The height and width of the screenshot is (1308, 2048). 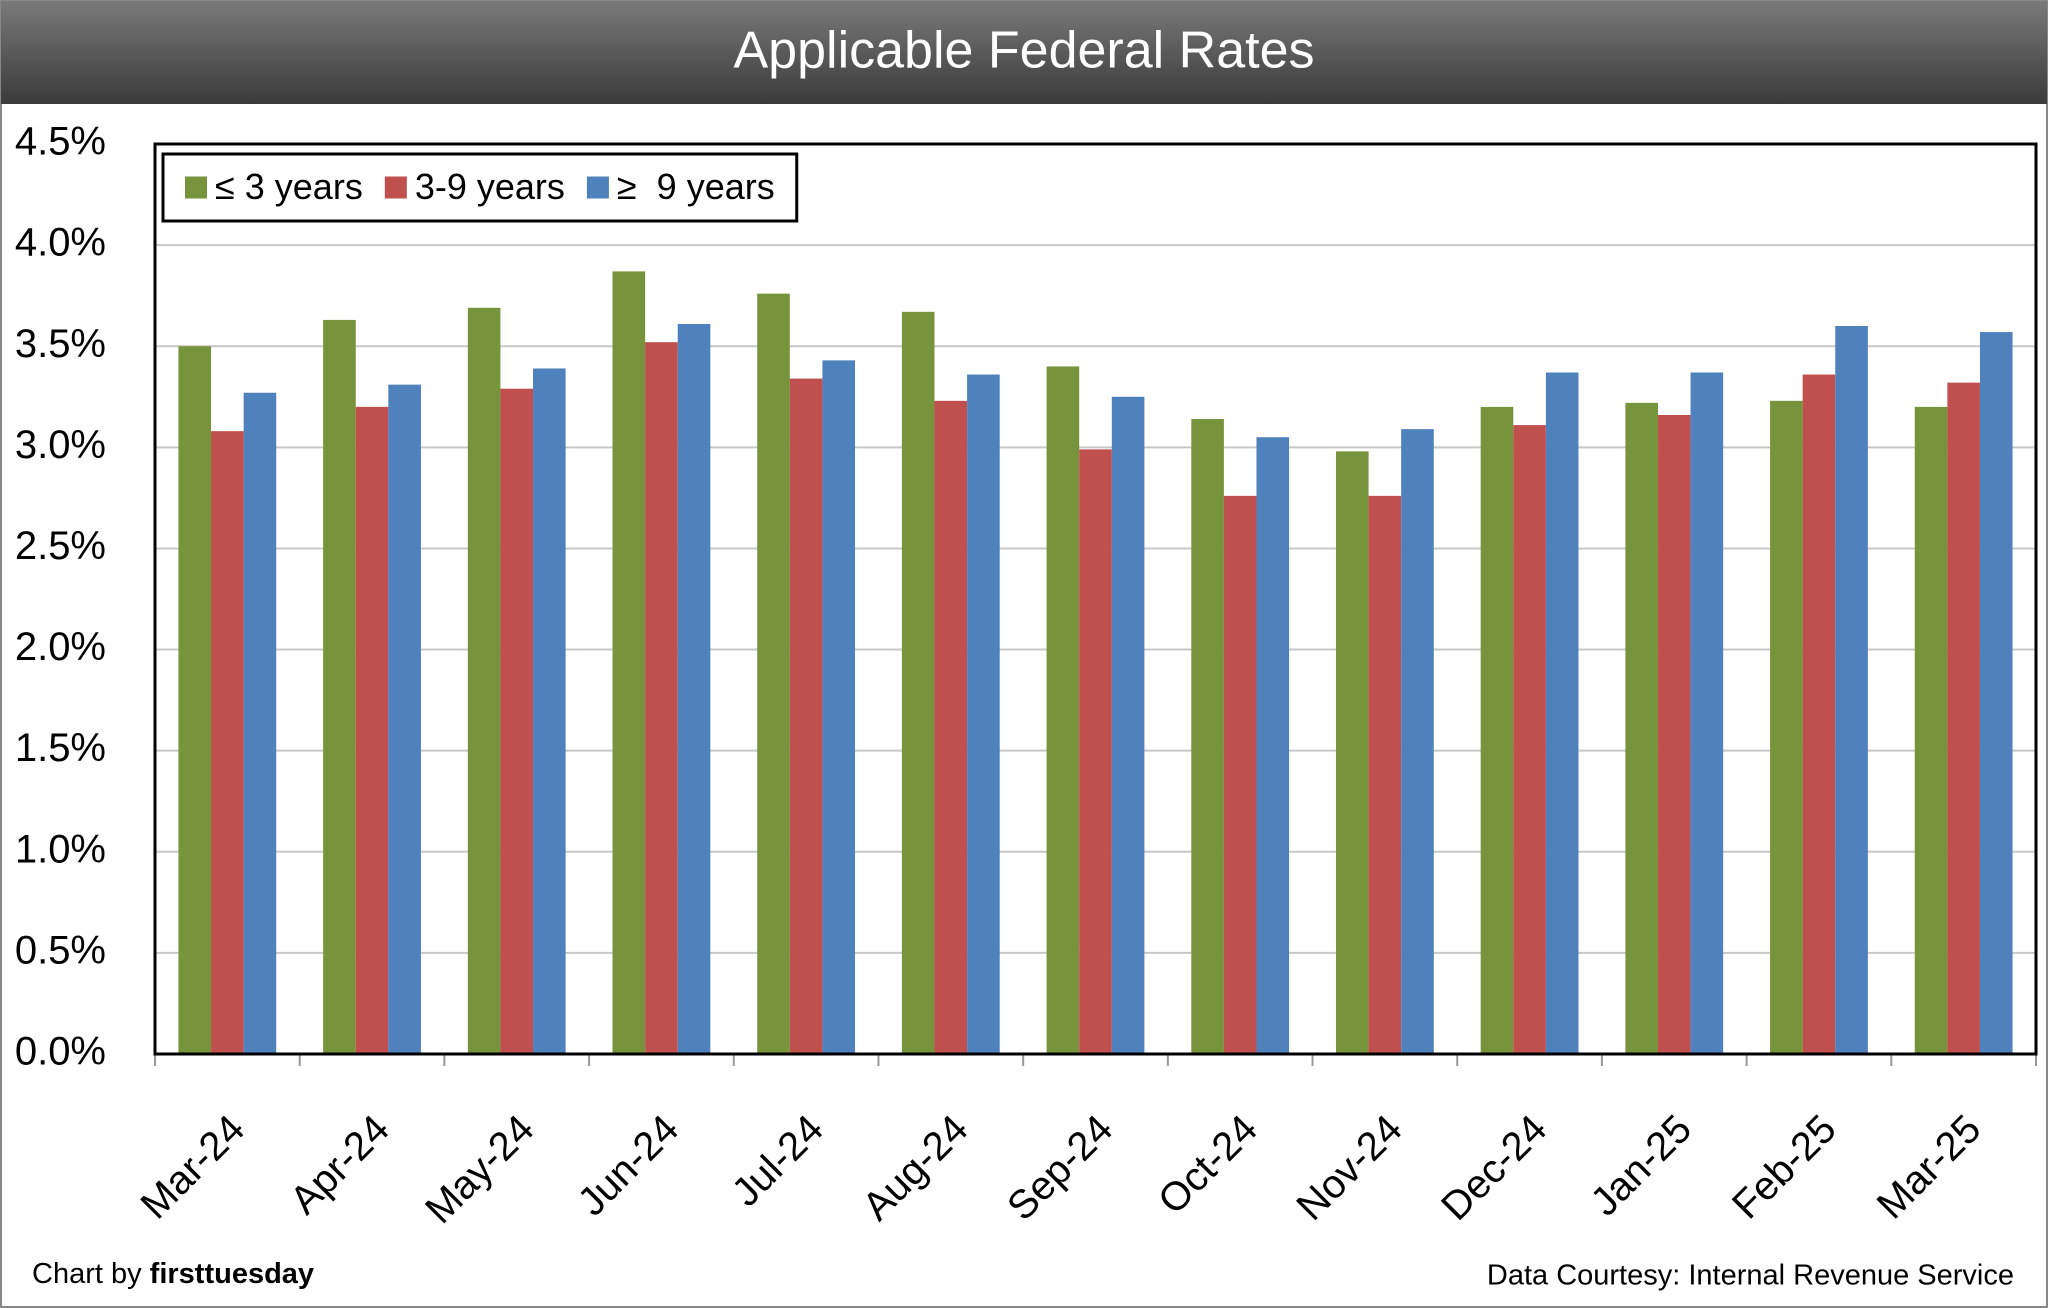 What do you see at coordinates (60, 142) in the screenshot?
I see `y-tick-label: 4.5%` at bounding box center [60, 142].